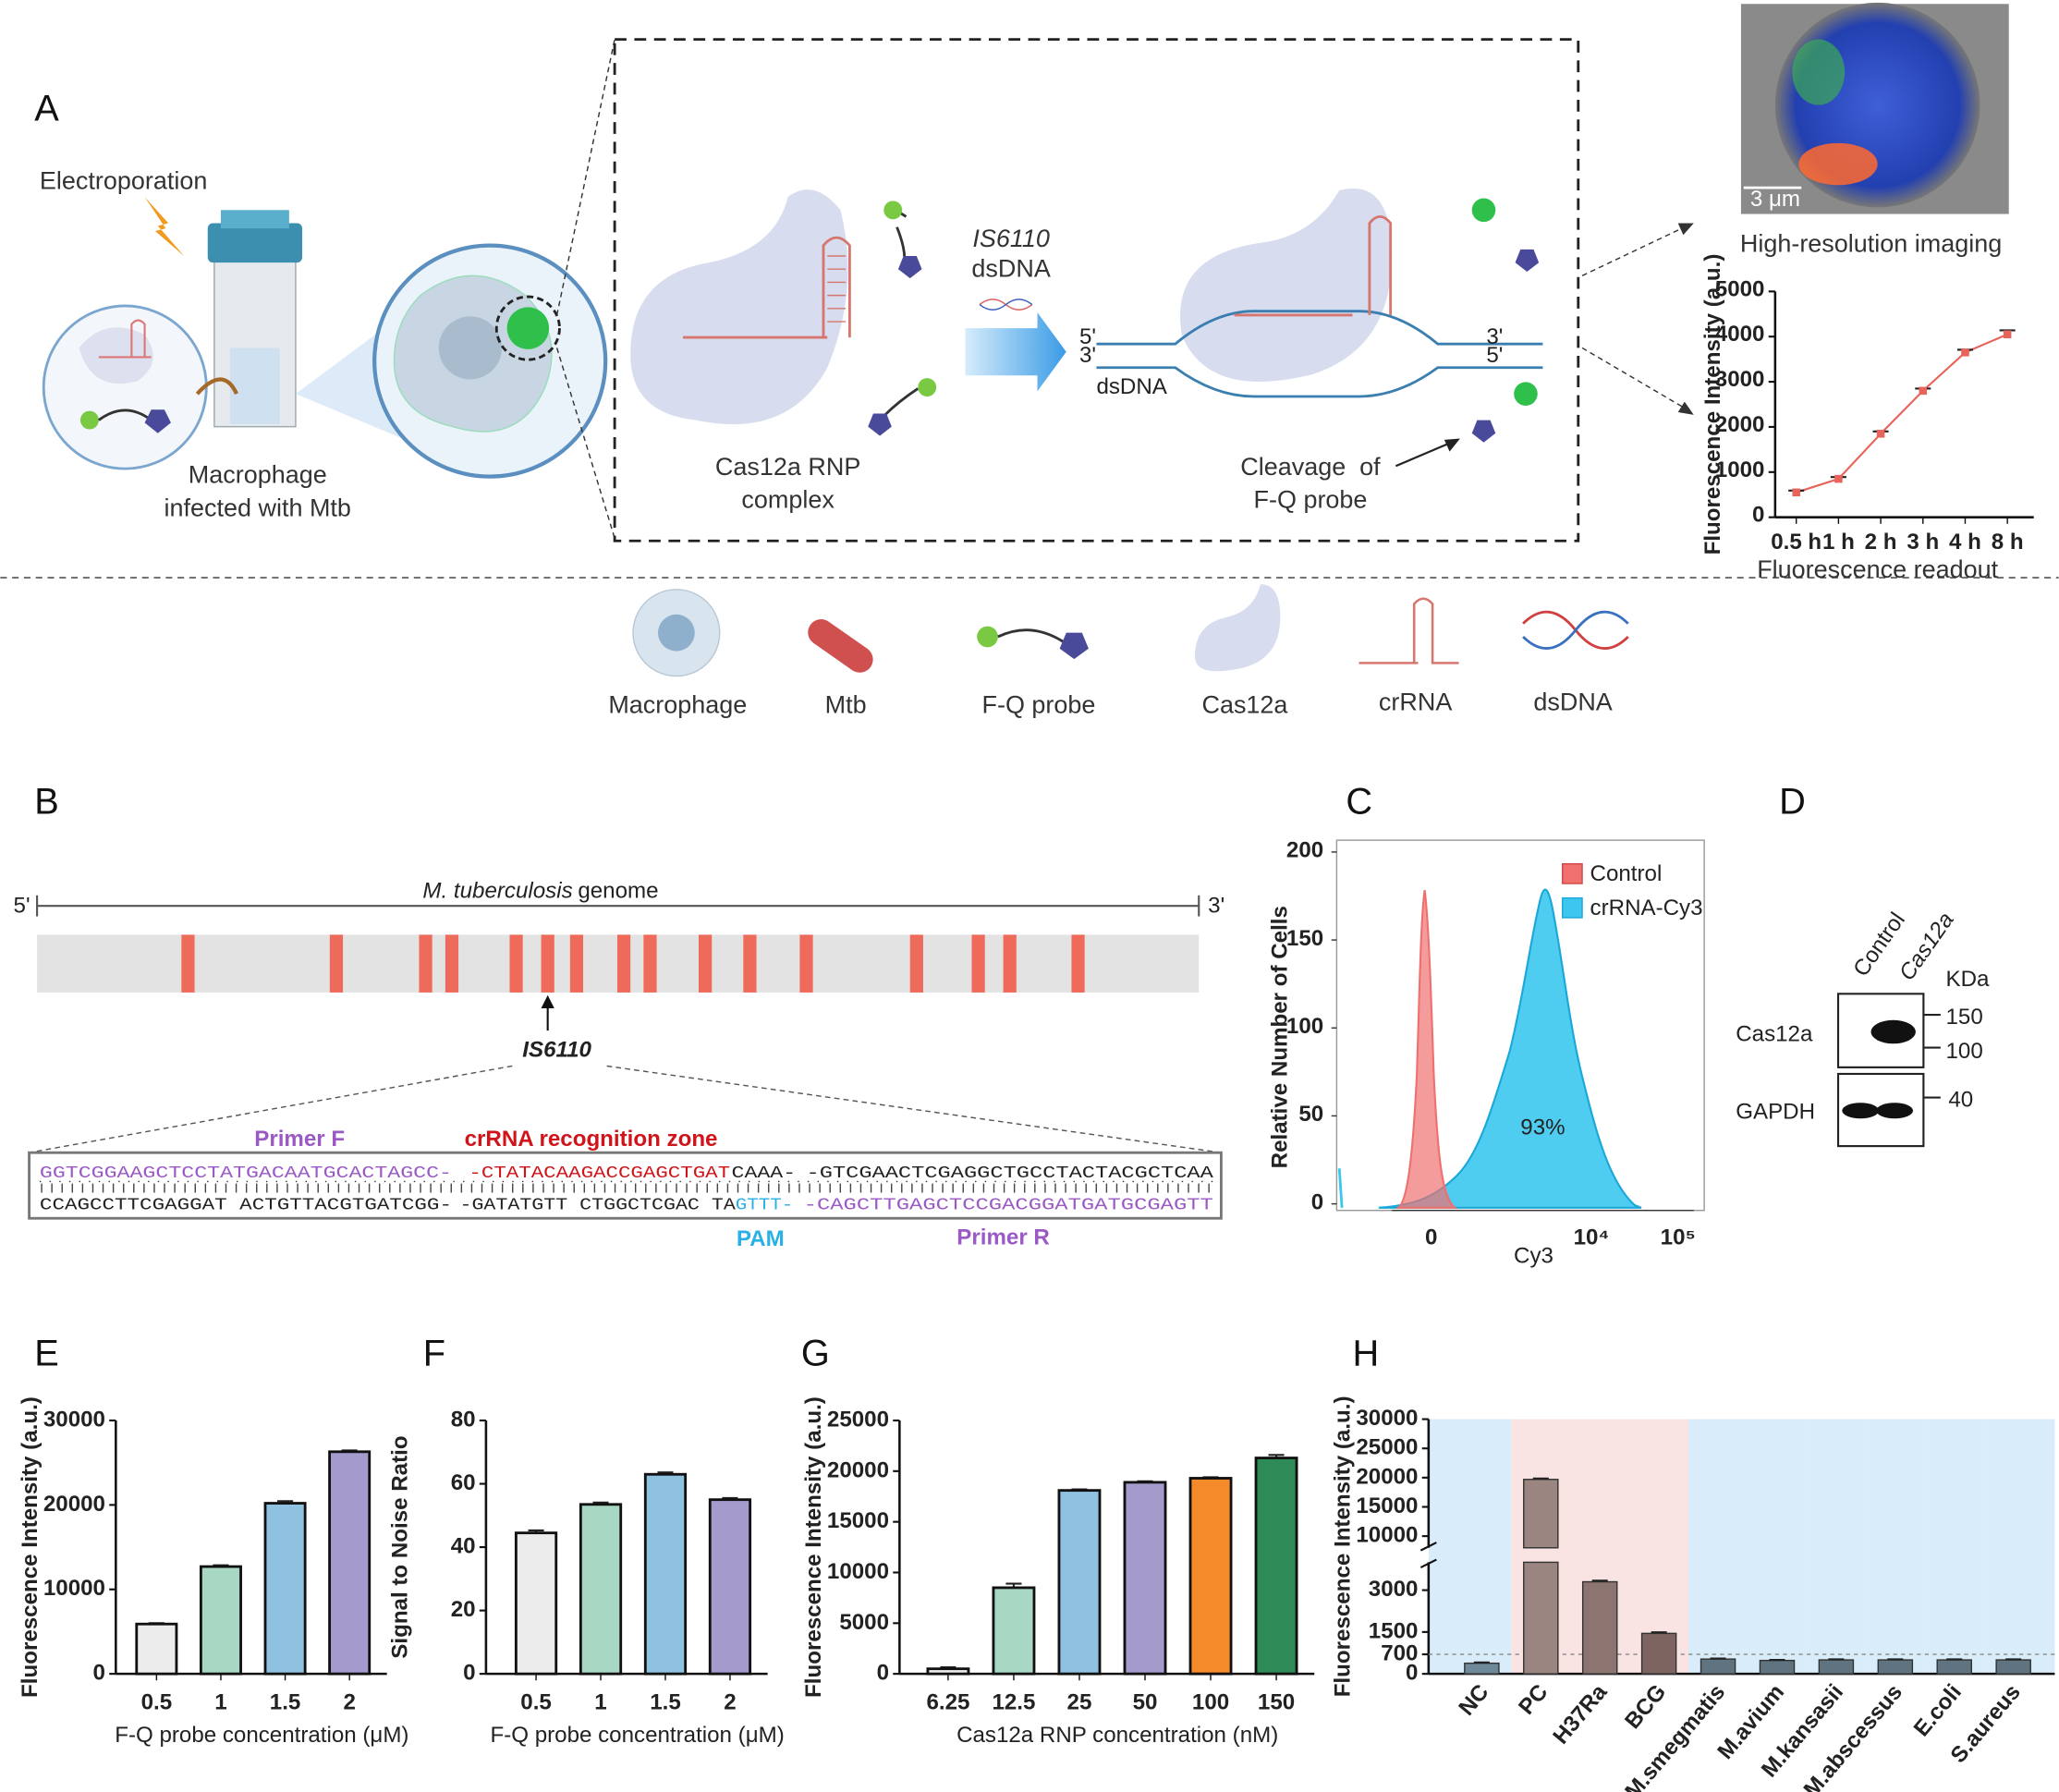 The height and width of the screenshot is (1792, 2059). I want to click on x-tick-label: E.coli, so click(1938, 1711).